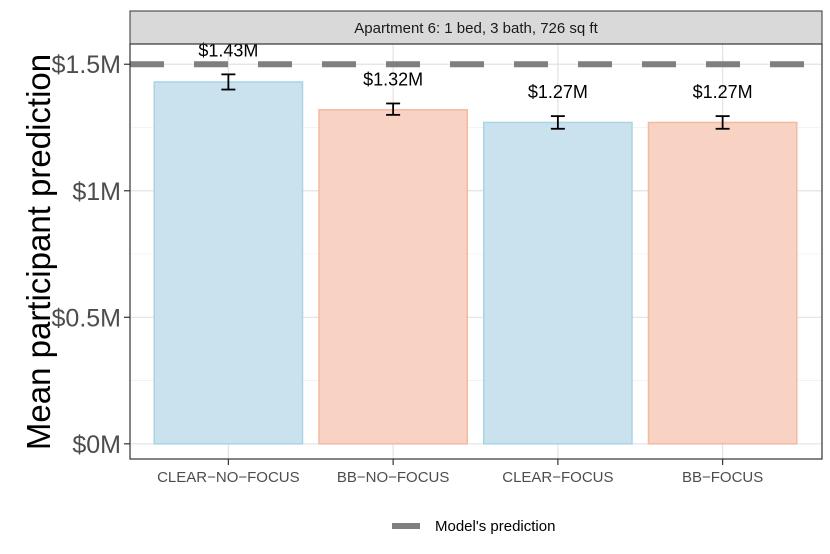 The width and height of the screenshot is (830, 554). Describe the element at coordinates (96, 192) in the screenshot. I see `y-tick-label: $1M` at that location.